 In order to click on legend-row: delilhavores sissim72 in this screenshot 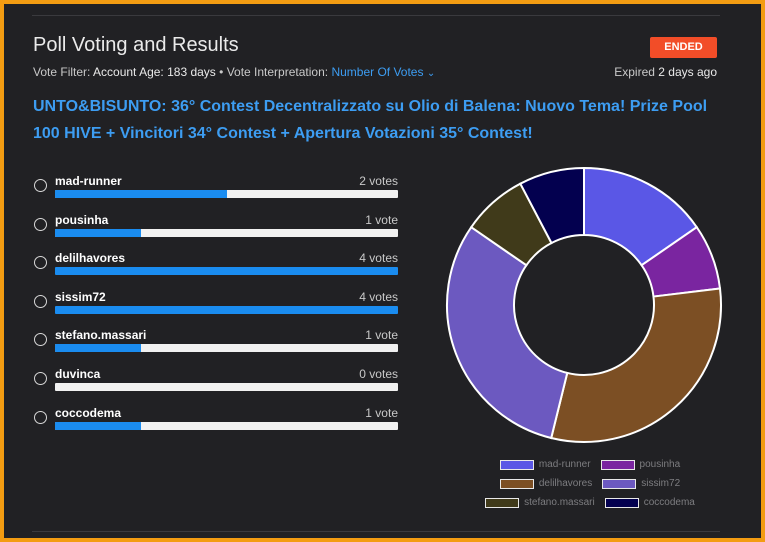, I will do `click(590, 483)`.